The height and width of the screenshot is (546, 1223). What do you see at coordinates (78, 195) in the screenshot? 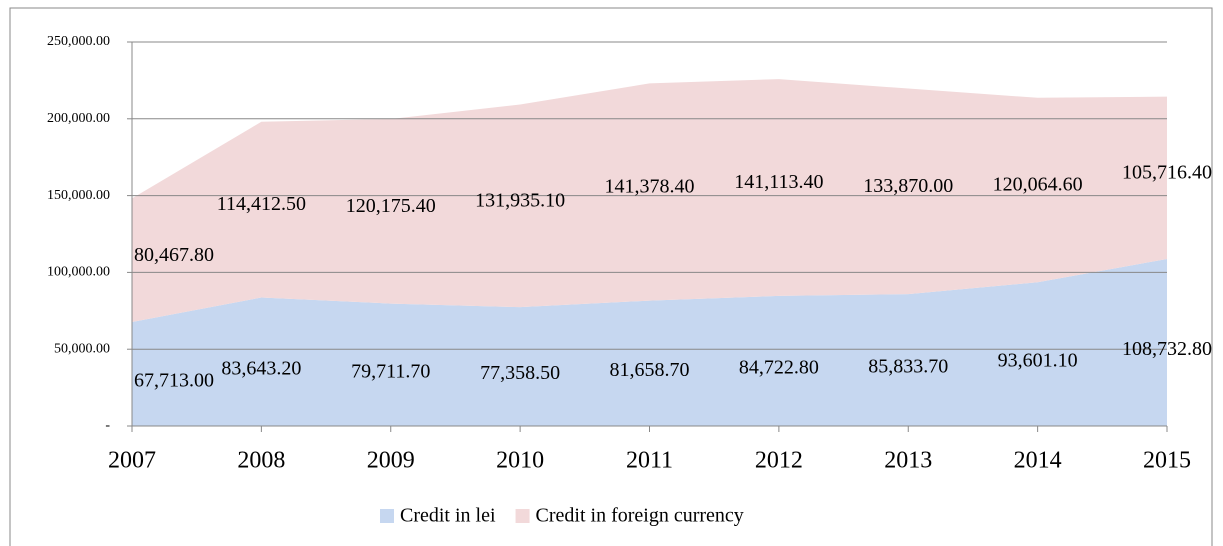
I see `y-tick-label: 150,000.00` at bounding box center [78, 195].